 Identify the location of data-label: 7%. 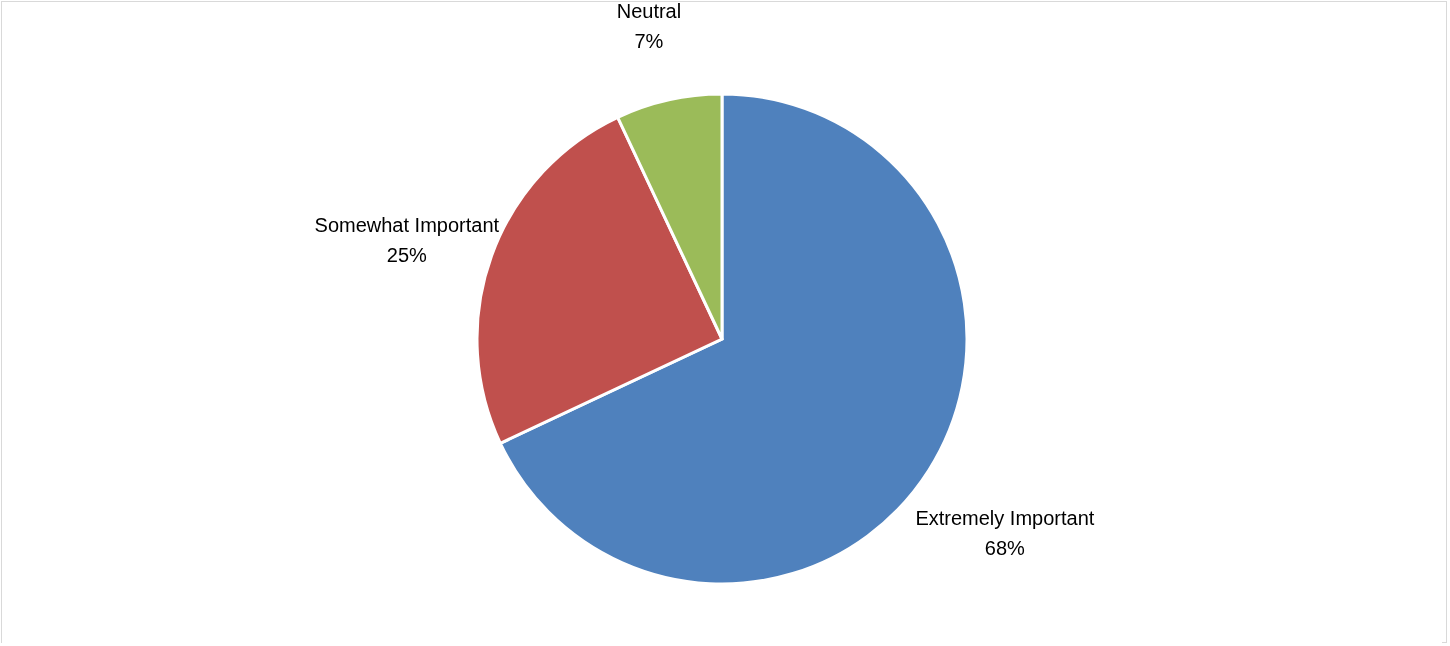
(649, 41).